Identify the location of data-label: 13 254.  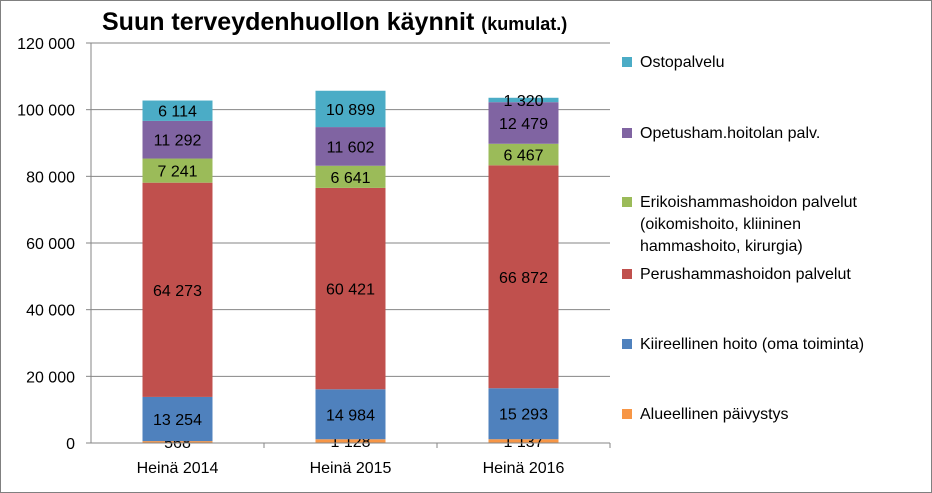
(177, 420).